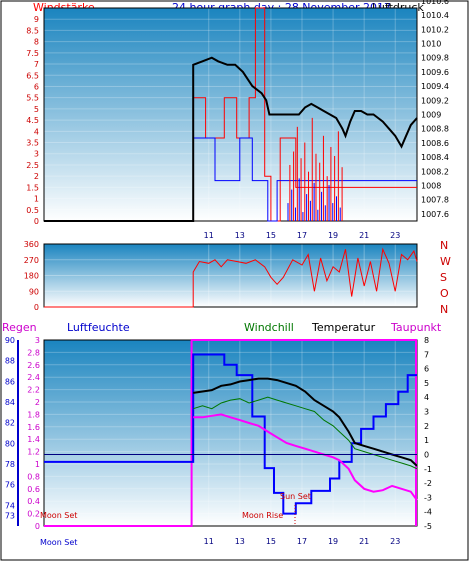 The height and width of the screenshot is (566, 470). What do you see at coordinates (426, 340) in the screenshot?
I see `temp-tick-label: 8` at bounding box center [426, 340].